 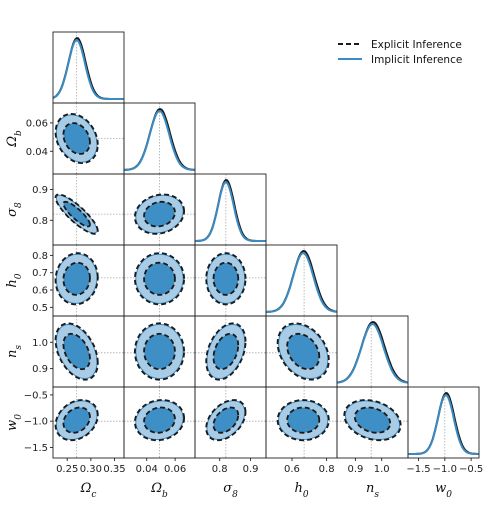 What do you see at coordinates (40, 343) in the screenshot?
I see `y-tick-label: 1.0` at bounding box center [40, 343].